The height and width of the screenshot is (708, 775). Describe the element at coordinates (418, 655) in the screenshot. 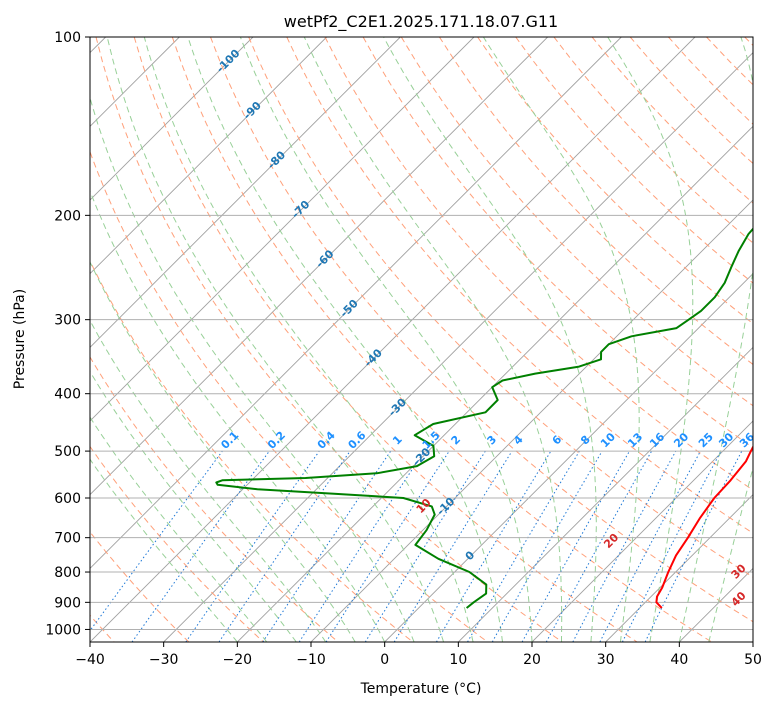

I see `x-axis-ticks: −40 −30 −20 −10 0 10 20 30 40 50` at that location.